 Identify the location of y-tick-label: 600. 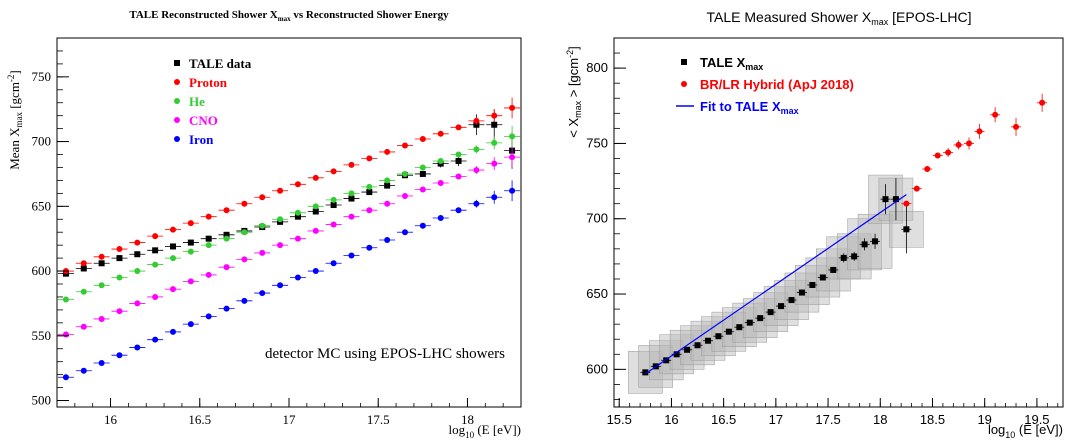
(597, 368).